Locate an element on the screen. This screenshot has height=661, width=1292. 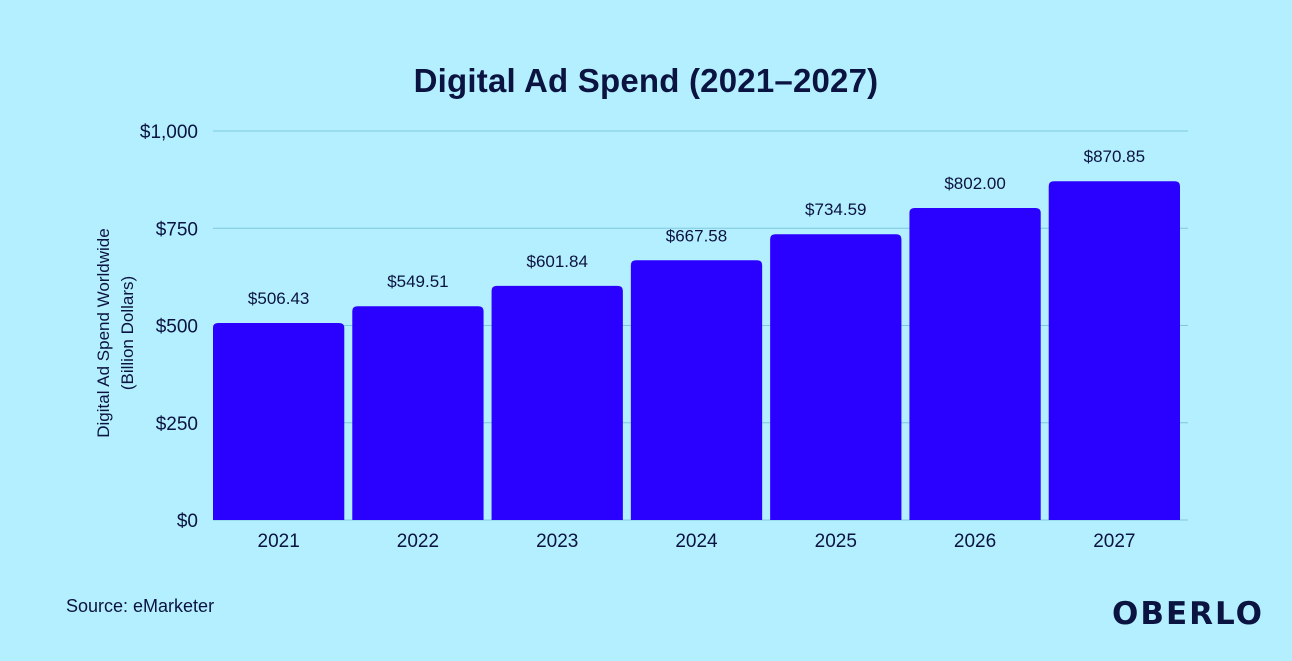
x-tick-label: 2027 is located at coordinates (1114, 541).